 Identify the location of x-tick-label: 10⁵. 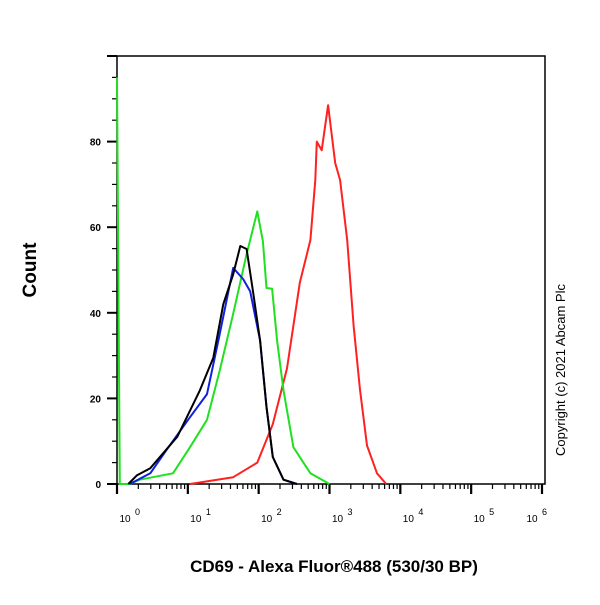
(484, 516).